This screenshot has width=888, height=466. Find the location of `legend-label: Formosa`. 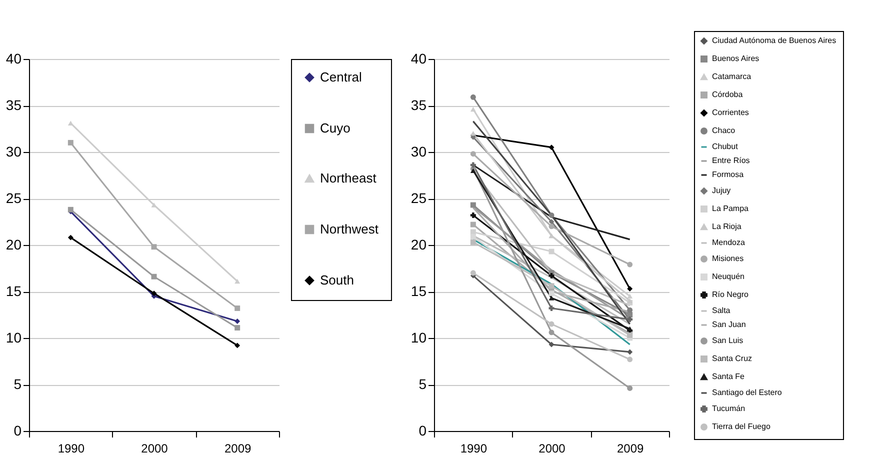

legend-label: Formosa is located at coordinates (728, 174).